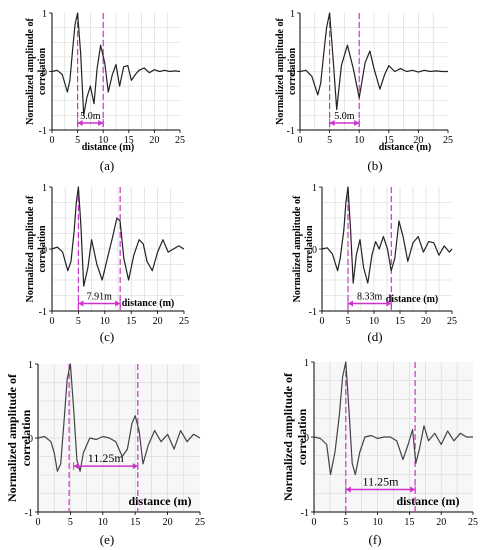 Image resolution: width=483 pixels, height=550 pixels. I want to click on panel-caption: (e), so click(107, 539).